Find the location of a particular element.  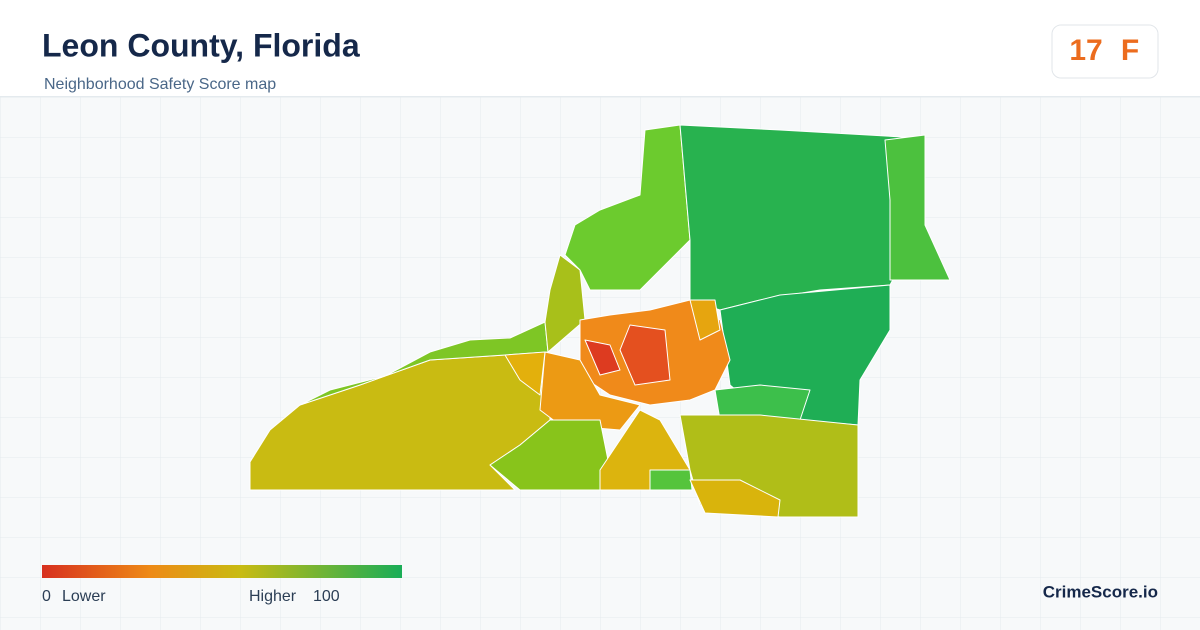

legend-max-label: Higher is located at coordinates (273, 596).